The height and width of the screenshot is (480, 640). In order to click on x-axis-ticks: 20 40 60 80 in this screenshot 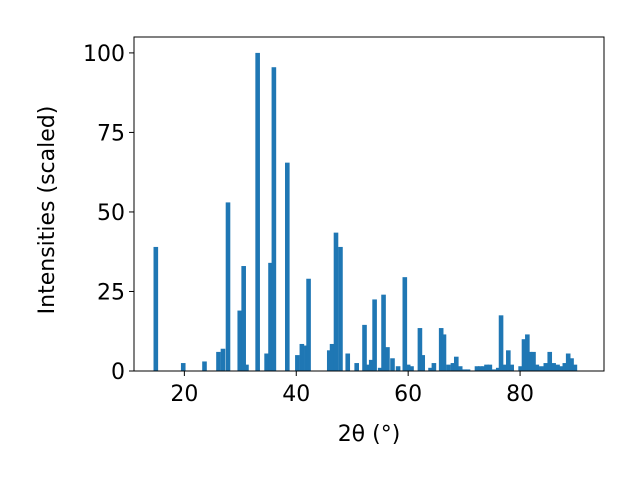, I will do `click(352, 389)`.